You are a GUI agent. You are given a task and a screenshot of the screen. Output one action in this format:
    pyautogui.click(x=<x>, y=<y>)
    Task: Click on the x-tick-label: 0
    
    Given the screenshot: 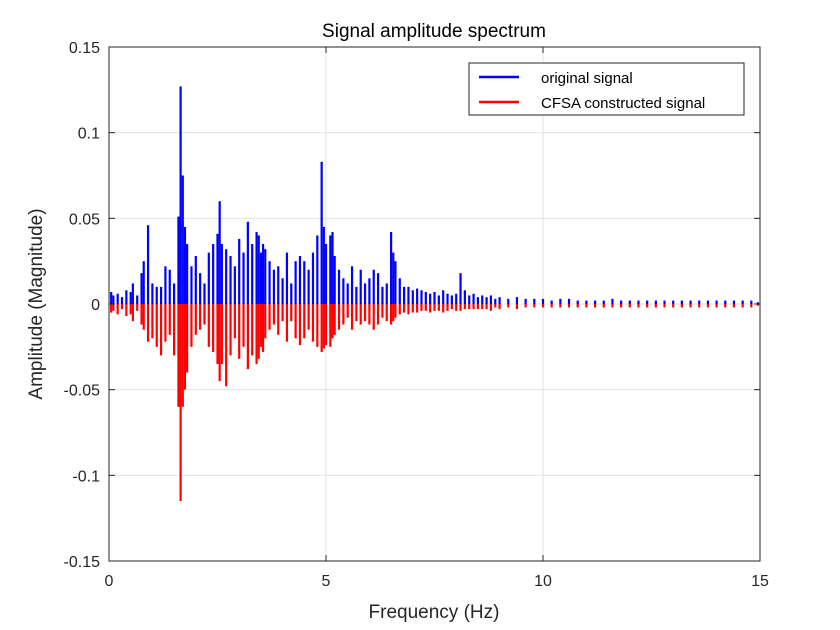 What is the action you would take?
    pyautogui.click(x=109, y=581)
    